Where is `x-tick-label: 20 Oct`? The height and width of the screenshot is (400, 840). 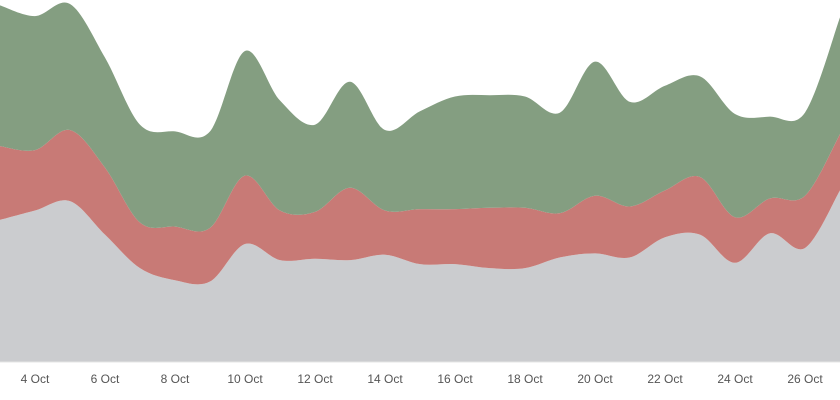
x-tick-label: 20 Oct is located at coordinates (595, 379).